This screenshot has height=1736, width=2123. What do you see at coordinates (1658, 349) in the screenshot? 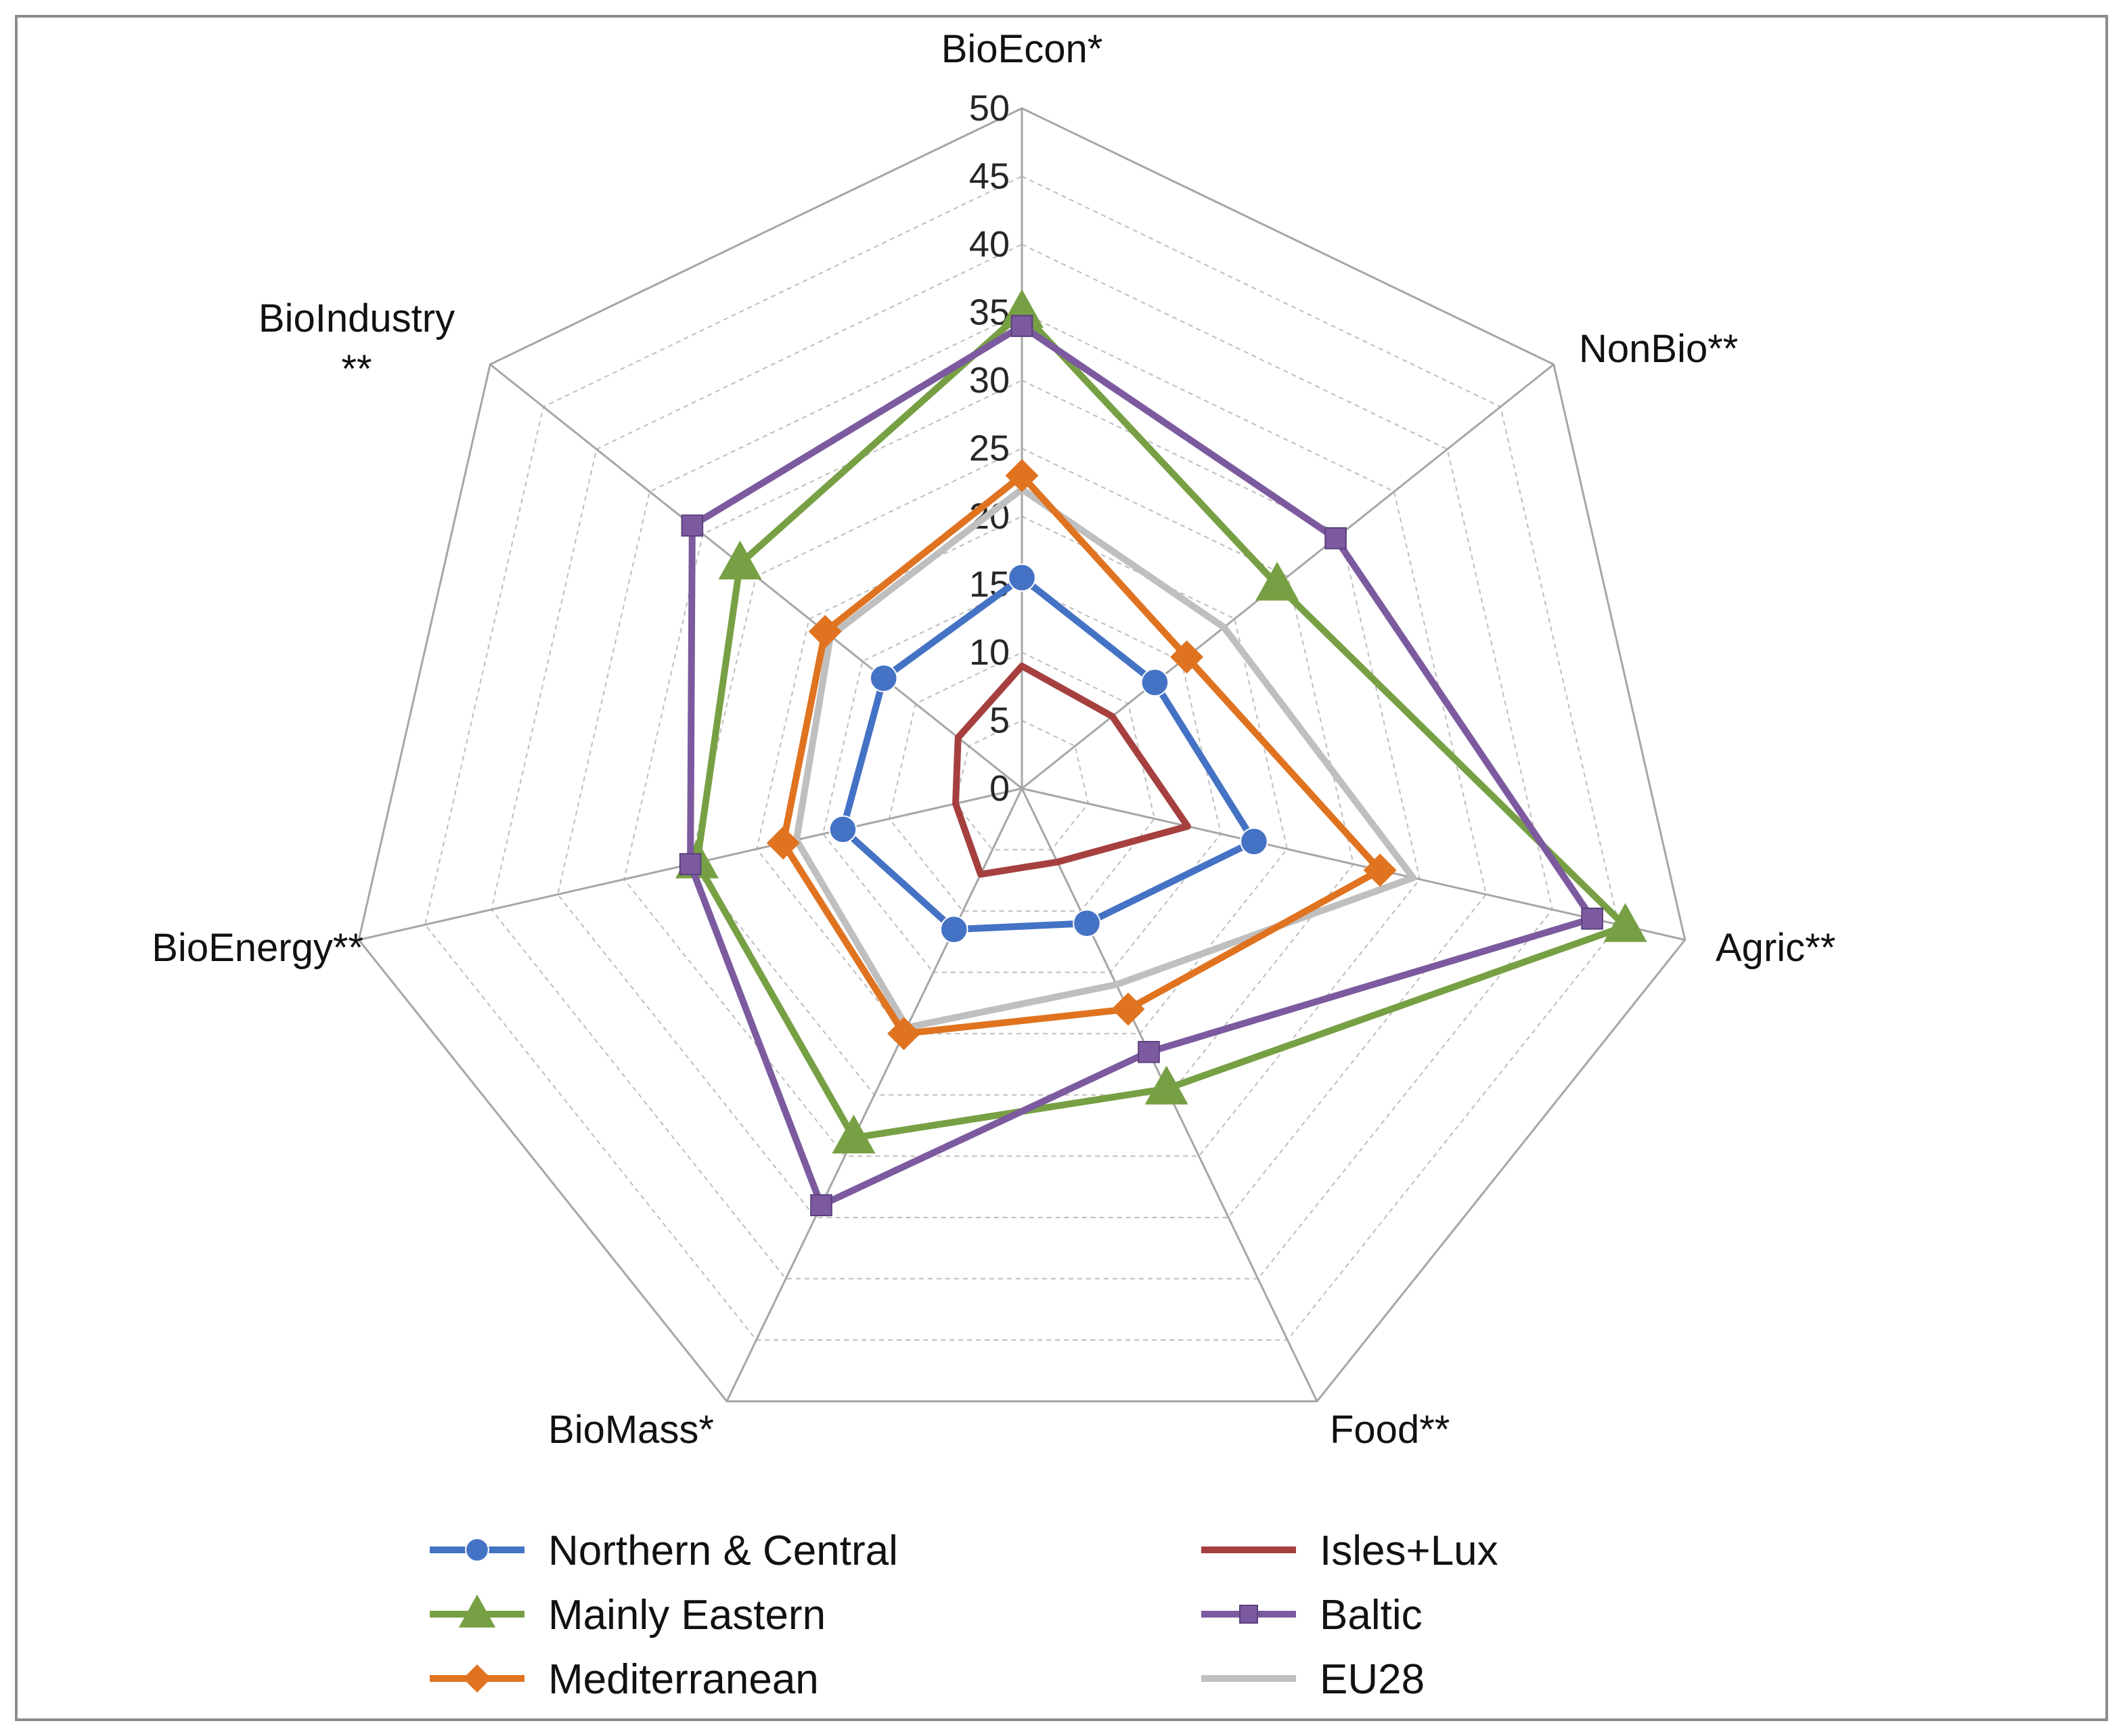
I see `axis-label: NonBio**` at bounding box center [1658, 349].